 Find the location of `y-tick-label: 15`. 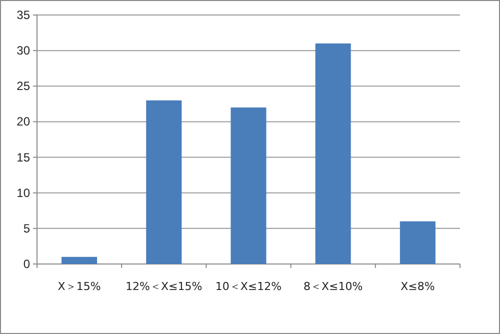

y-tick-label: 15 is located at coordinates (23, 157).